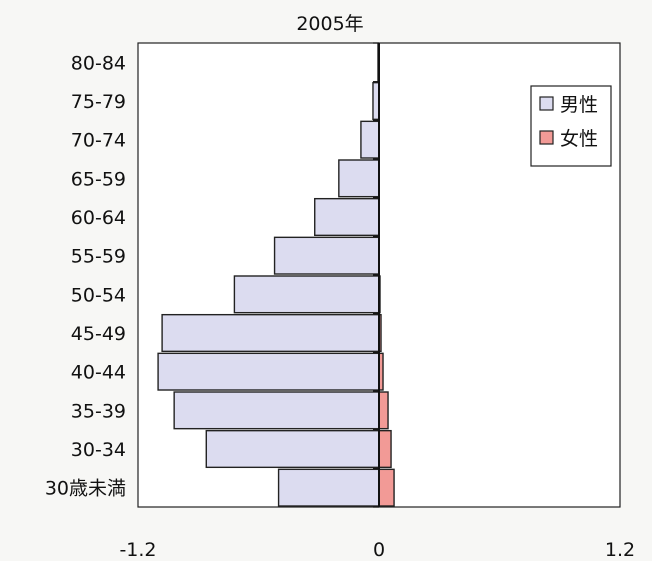 The height and width of the screenshot is (561, 652). Describe the element at coordinates (98, 63) in the screenshot. I see `category-label: 80-84` at that location.